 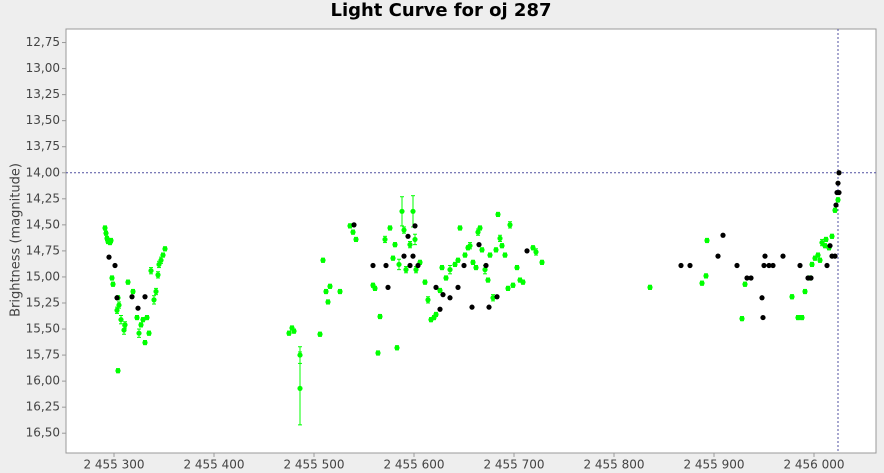 What do you see at coordinates (16, 240) in the screenshot?
I see `y-axis-label: Brightness (magnitude)` at bounding box center [16, 240].